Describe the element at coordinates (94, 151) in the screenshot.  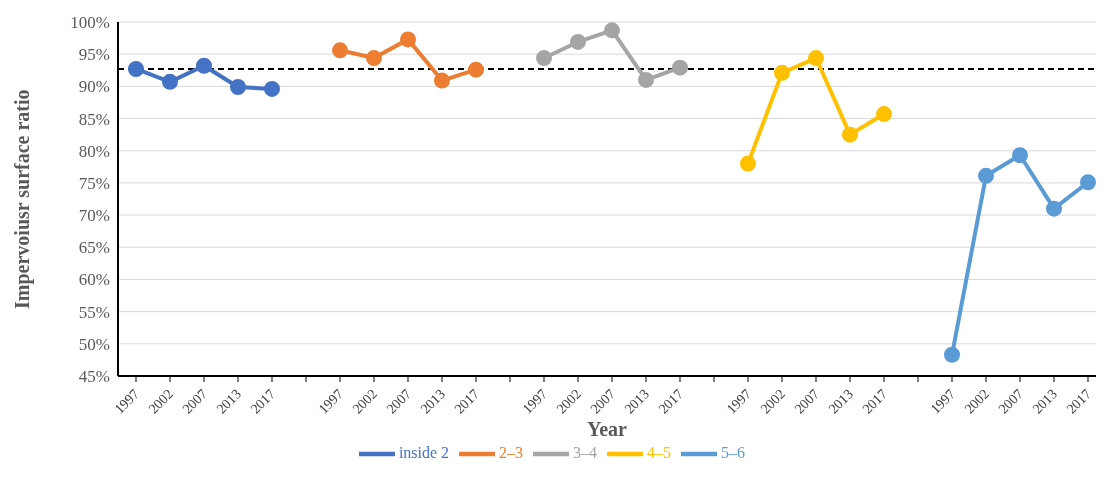
I see `y-tick-label: 80%` at that location.